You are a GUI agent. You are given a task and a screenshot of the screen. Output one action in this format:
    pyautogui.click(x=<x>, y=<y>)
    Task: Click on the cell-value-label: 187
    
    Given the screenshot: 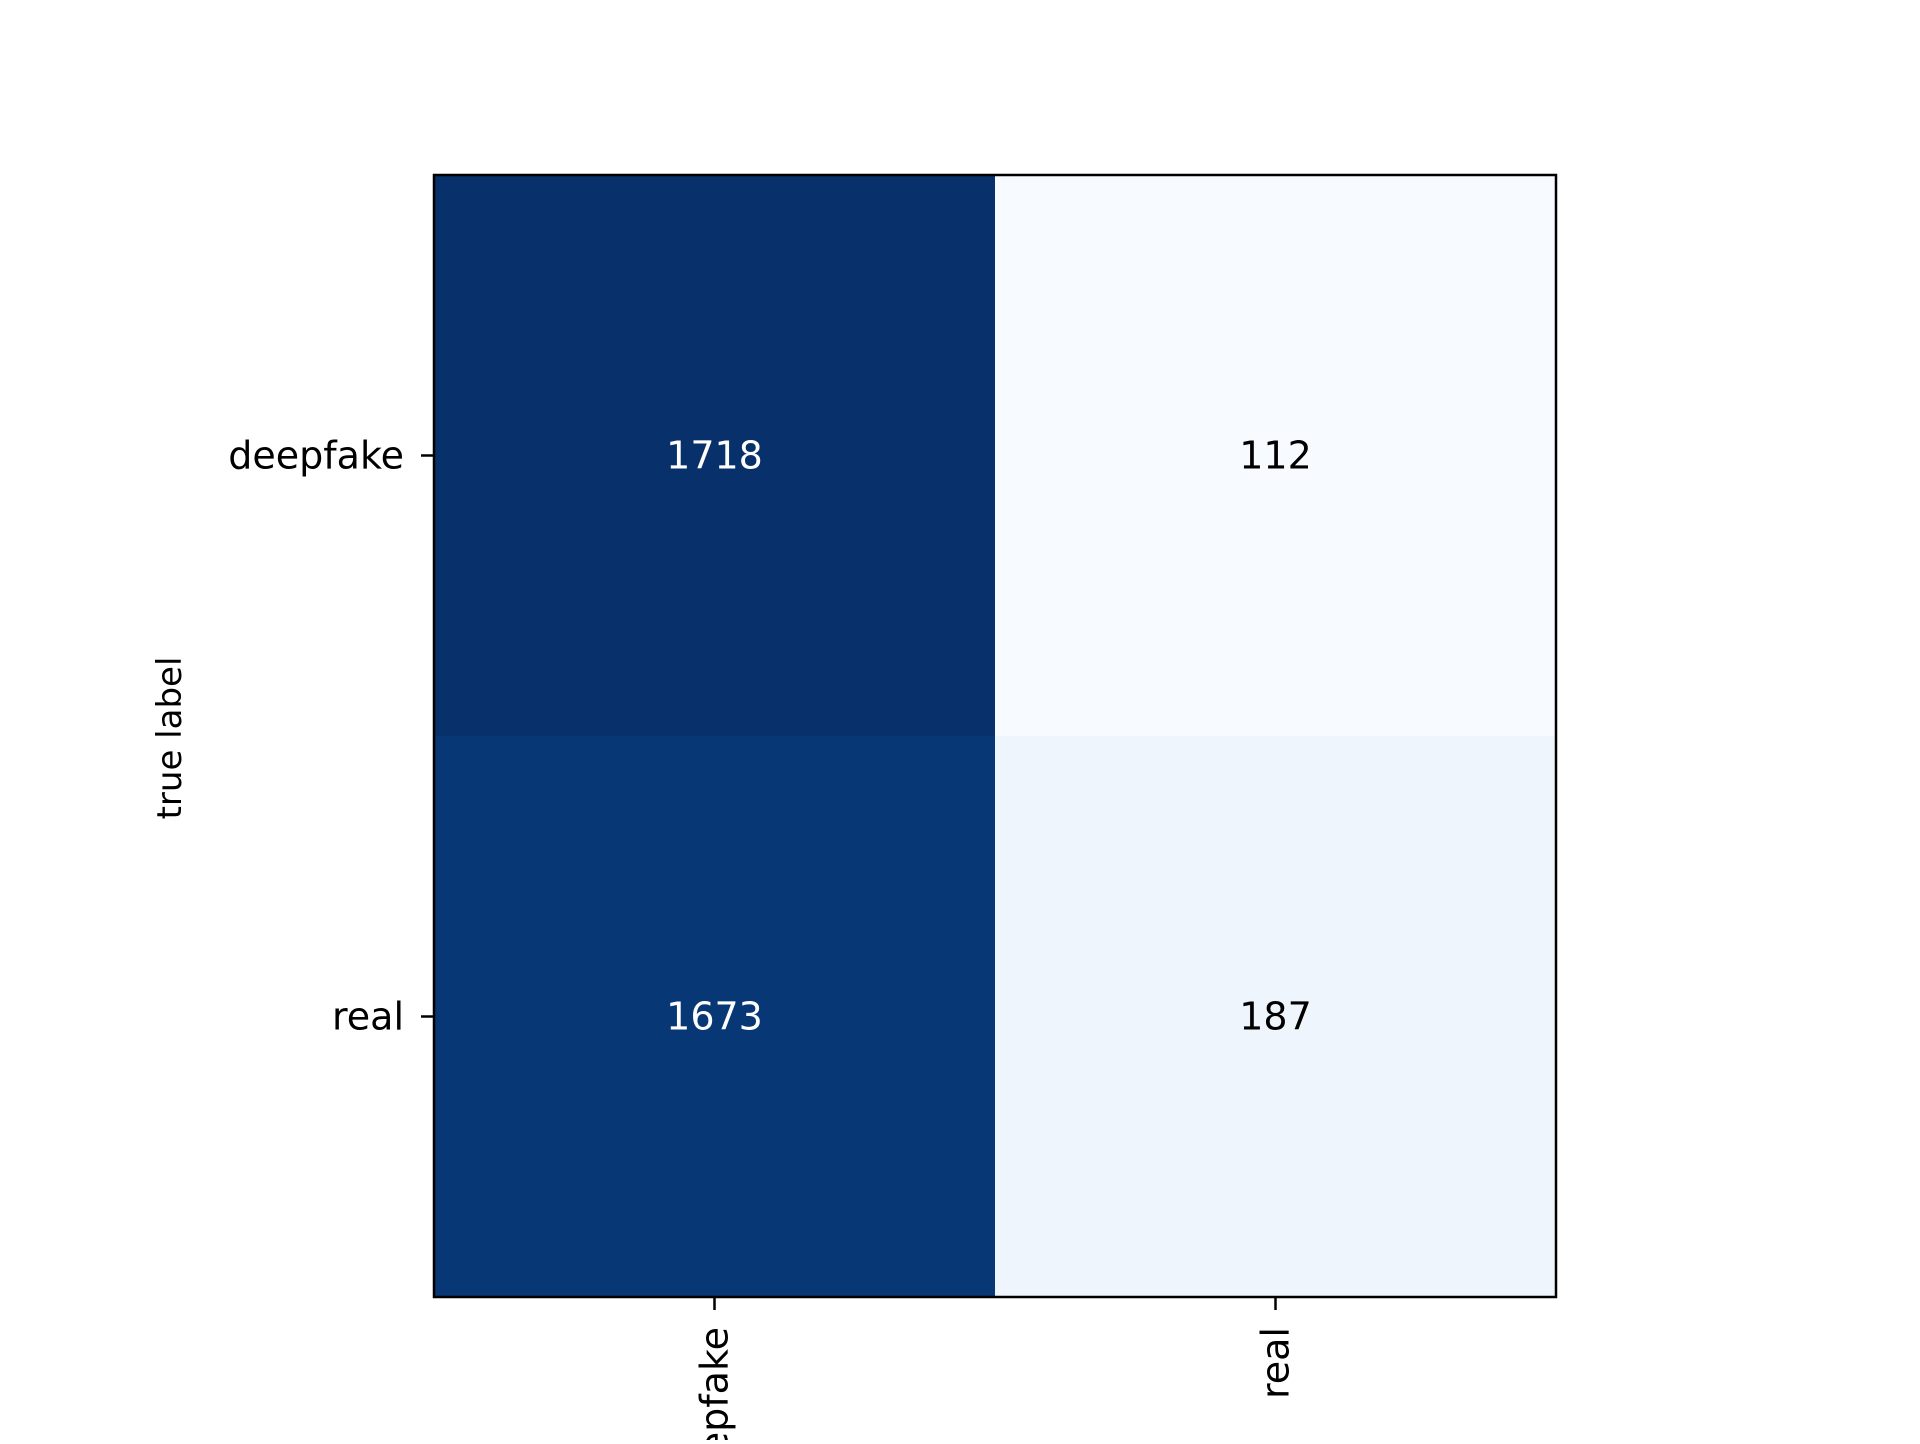 What is the action you would take?
    pyautogui.click(x=1275, y=1017)
    